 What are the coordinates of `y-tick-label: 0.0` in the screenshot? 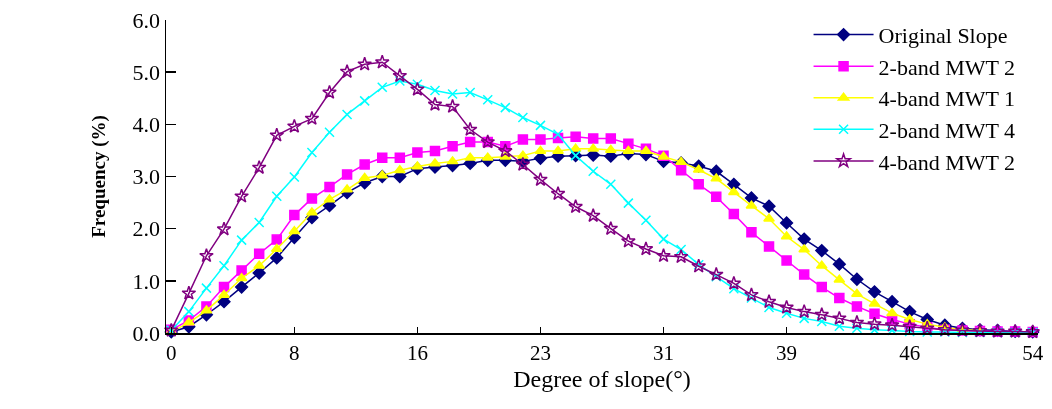 It's located at (146, 333).